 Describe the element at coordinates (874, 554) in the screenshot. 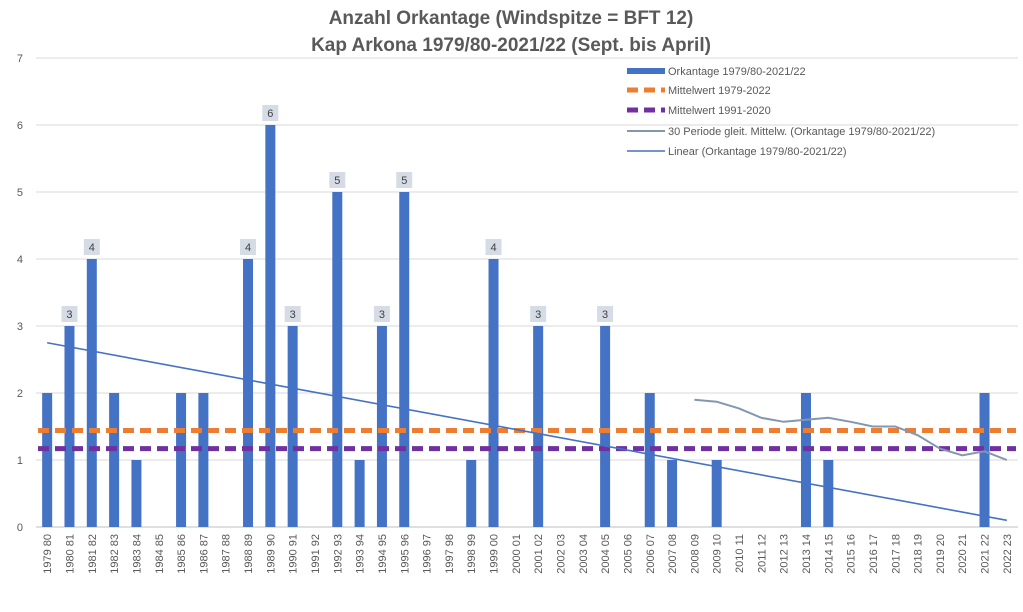

I see `x-tick-label: 2016 17` at that location.